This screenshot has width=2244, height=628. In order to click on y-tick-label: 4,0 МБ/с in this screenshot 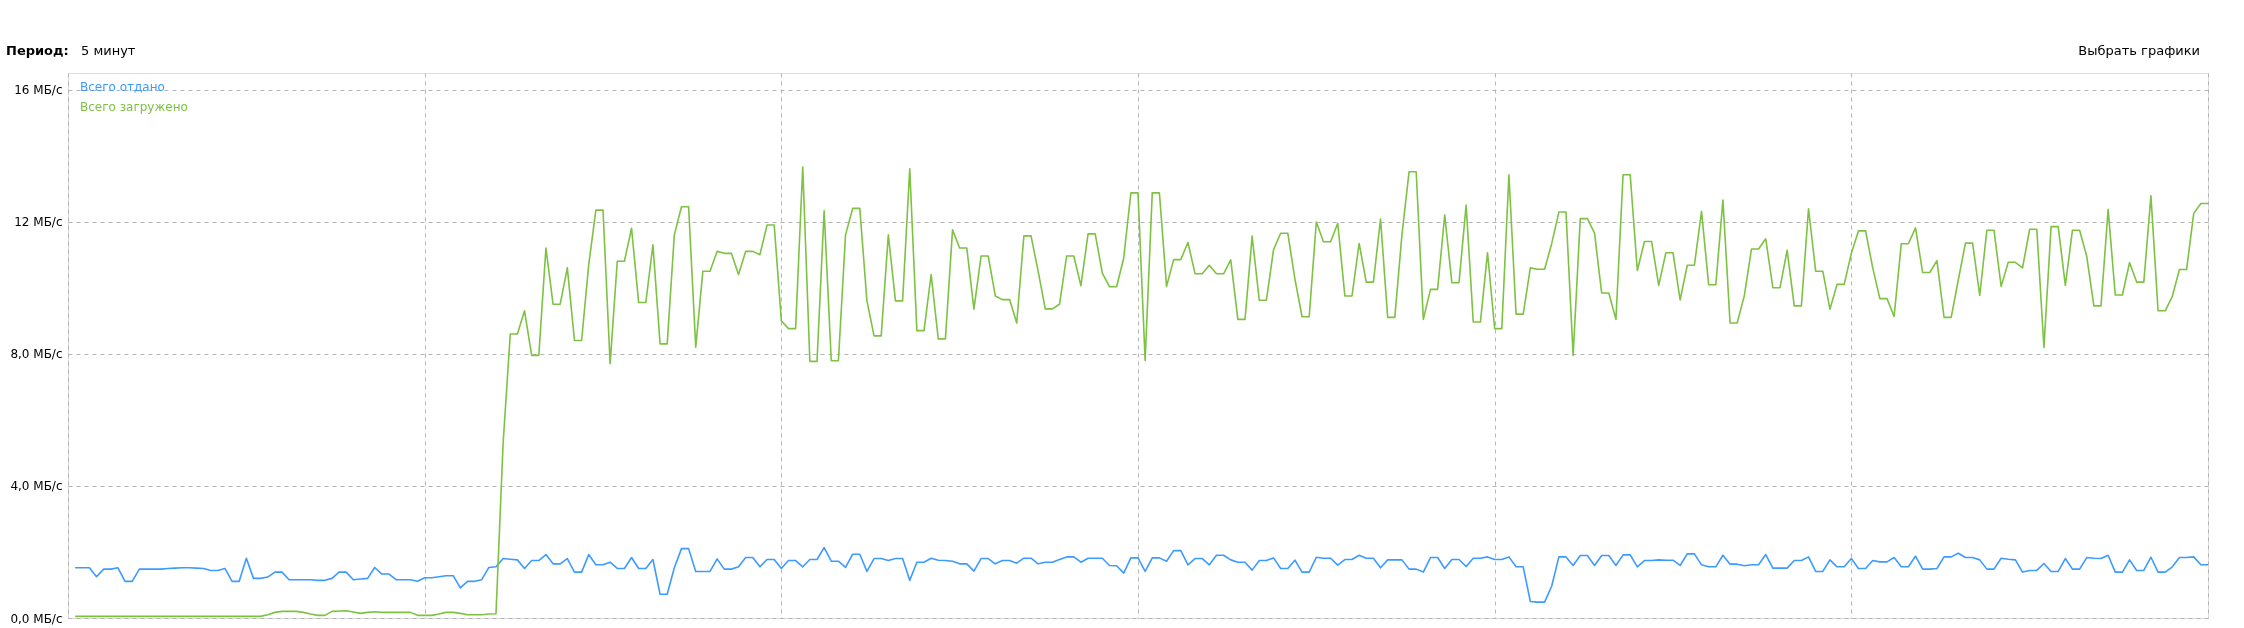, I will do `click(36, 486)`.